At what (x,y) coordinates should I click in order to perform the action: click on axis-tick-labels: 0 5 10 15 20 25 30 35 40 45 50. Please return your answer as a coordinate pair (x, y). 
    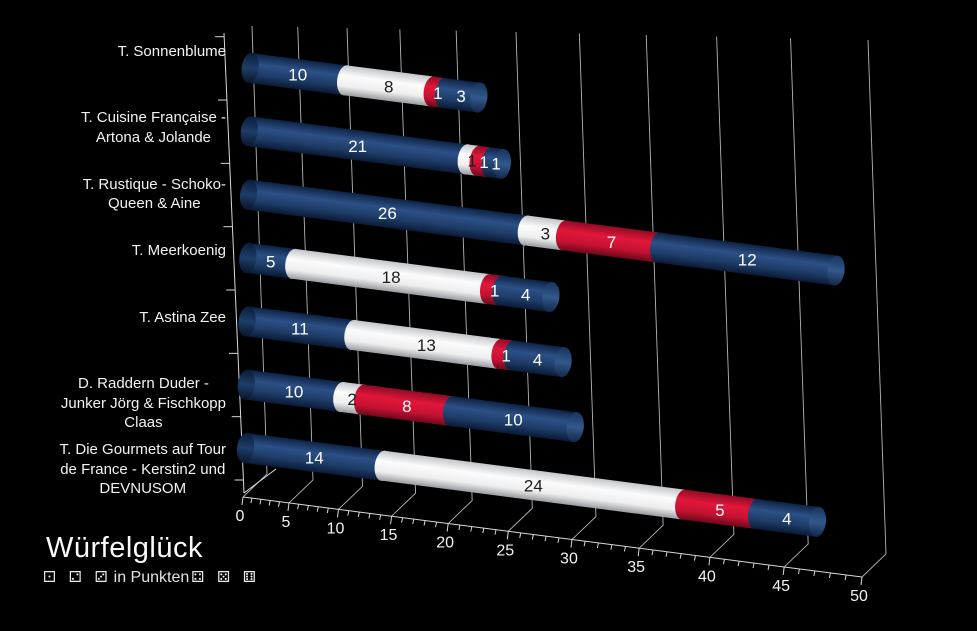
    Looking at the image, I should click on (552, 556).